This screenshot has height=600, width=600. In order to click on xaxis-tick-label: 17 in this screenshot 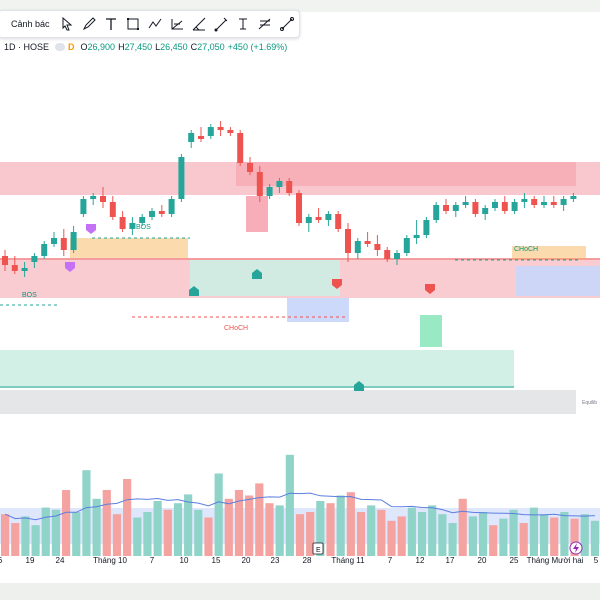, I will do `click(450, 560)`.